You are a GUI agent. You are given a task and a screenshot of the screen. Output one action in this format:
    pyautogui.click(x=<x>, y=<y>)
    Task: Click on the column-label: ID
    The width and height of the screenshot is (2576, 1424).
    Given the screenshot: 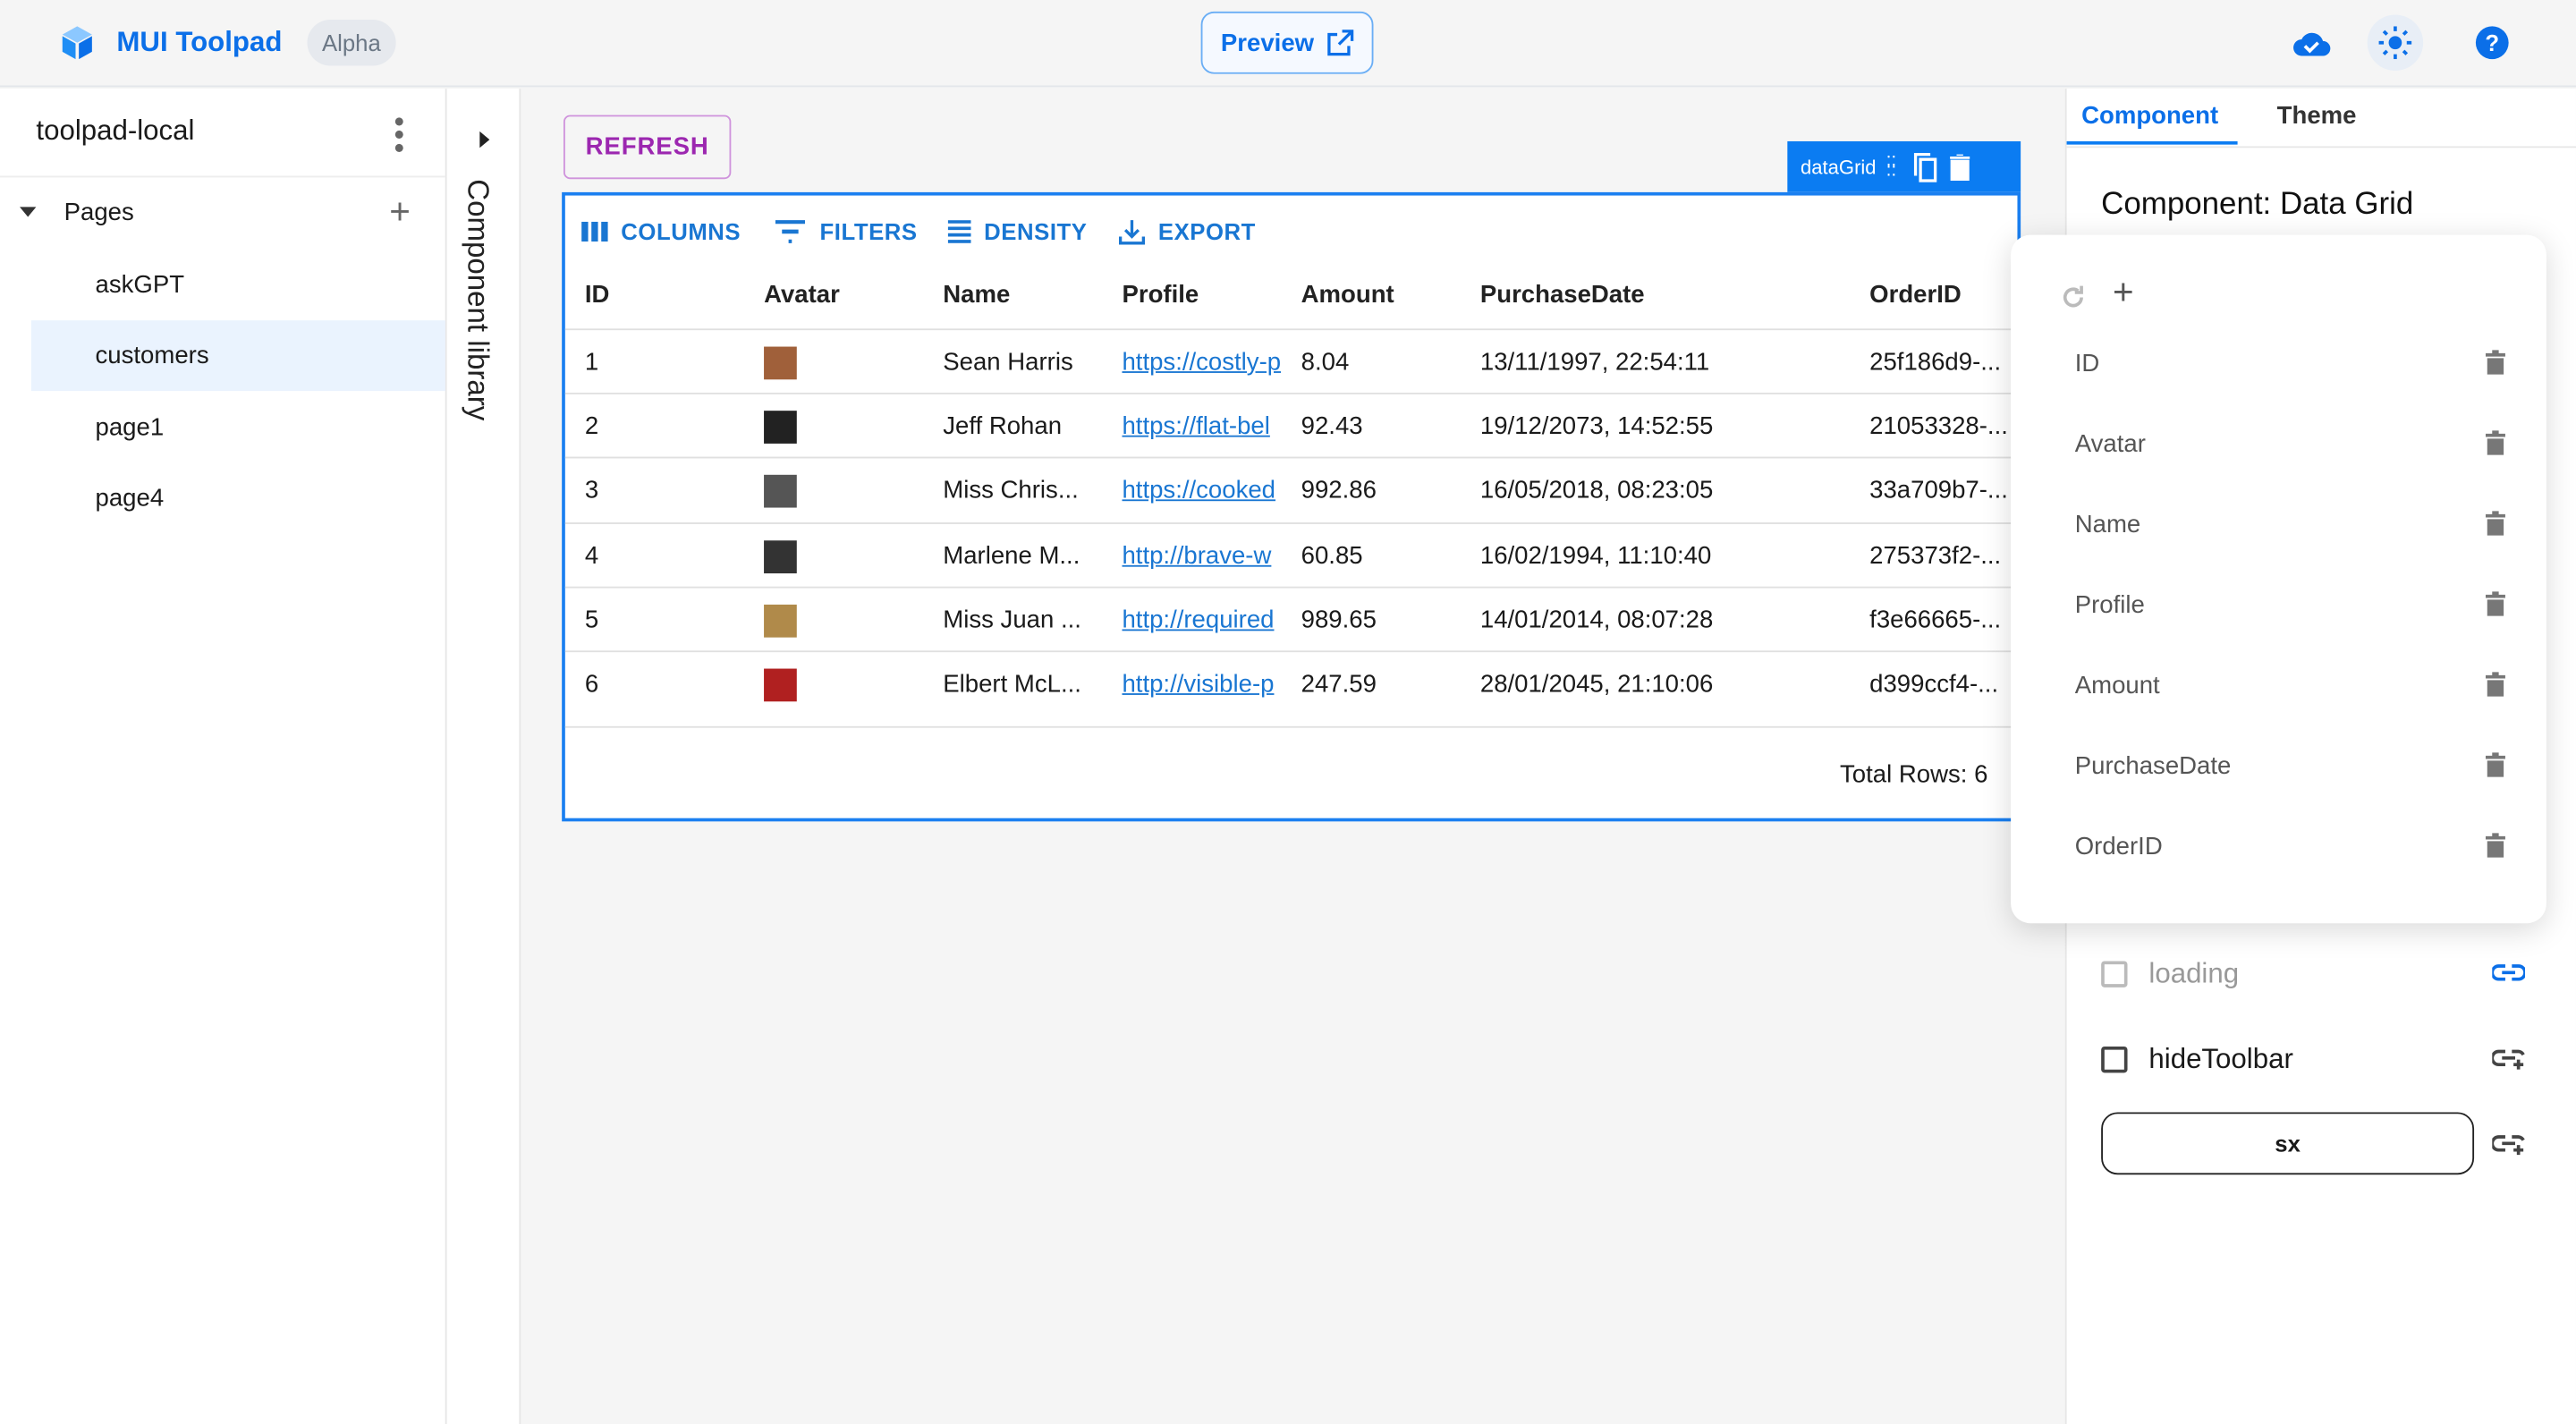 What is the action you would take?
    pyautogui.click(x=2087, y=364)
    